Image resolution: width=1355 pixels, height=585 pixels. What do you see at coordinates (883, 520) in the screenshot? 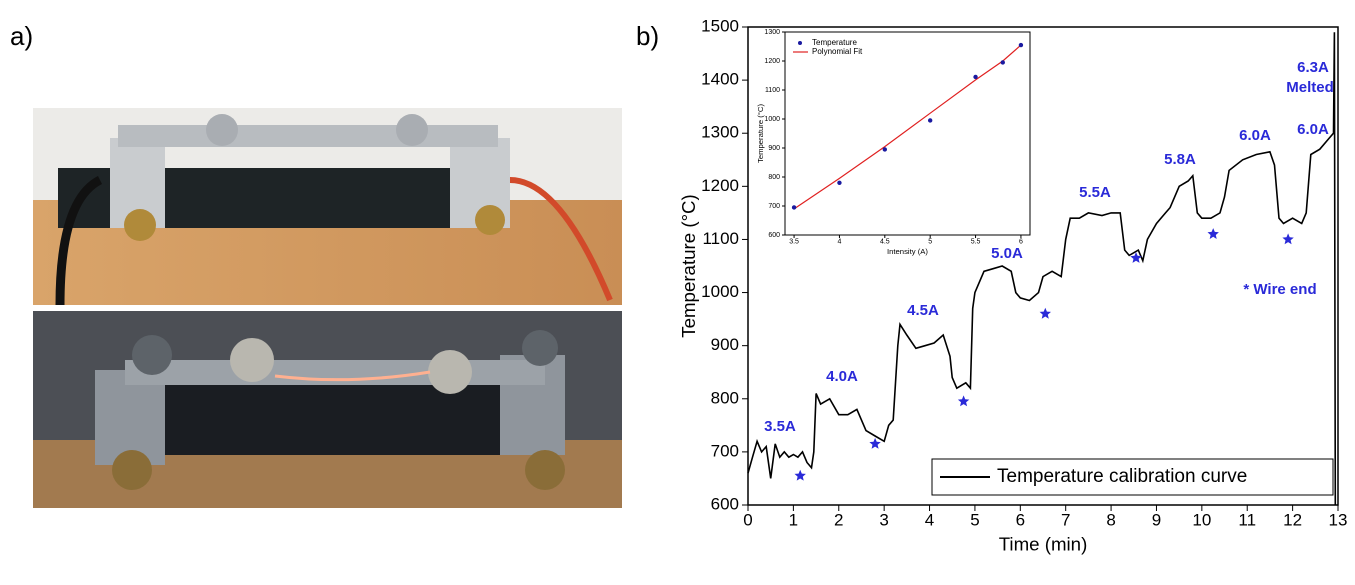
I see `x-tick-label: 3` at bounding box center [883, 520].